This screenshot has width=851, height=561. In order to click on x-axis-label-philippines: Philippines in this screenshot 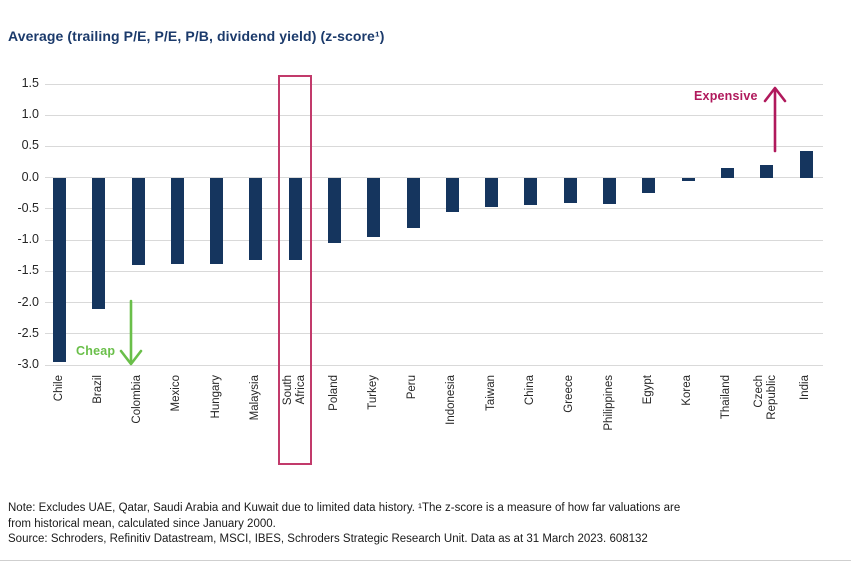, I will do `click(608, 403)`.